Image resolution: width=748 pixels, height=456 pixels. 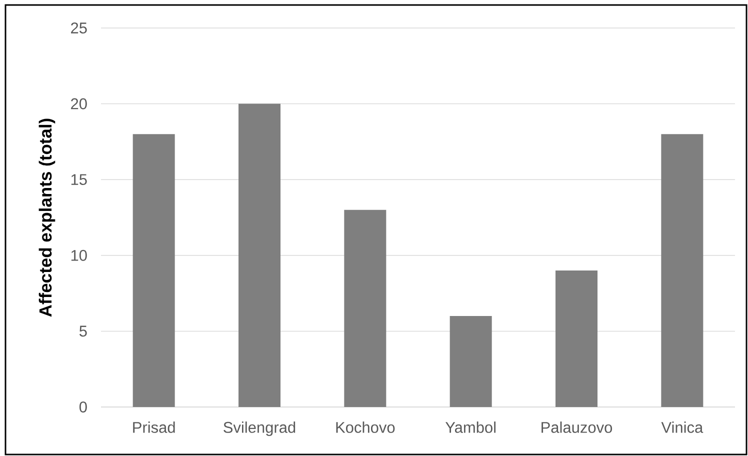 What do you see at coordinates (79, 28) in the screenshot?
I see `y-tick-label: 25` at bounding box center [79, 28].